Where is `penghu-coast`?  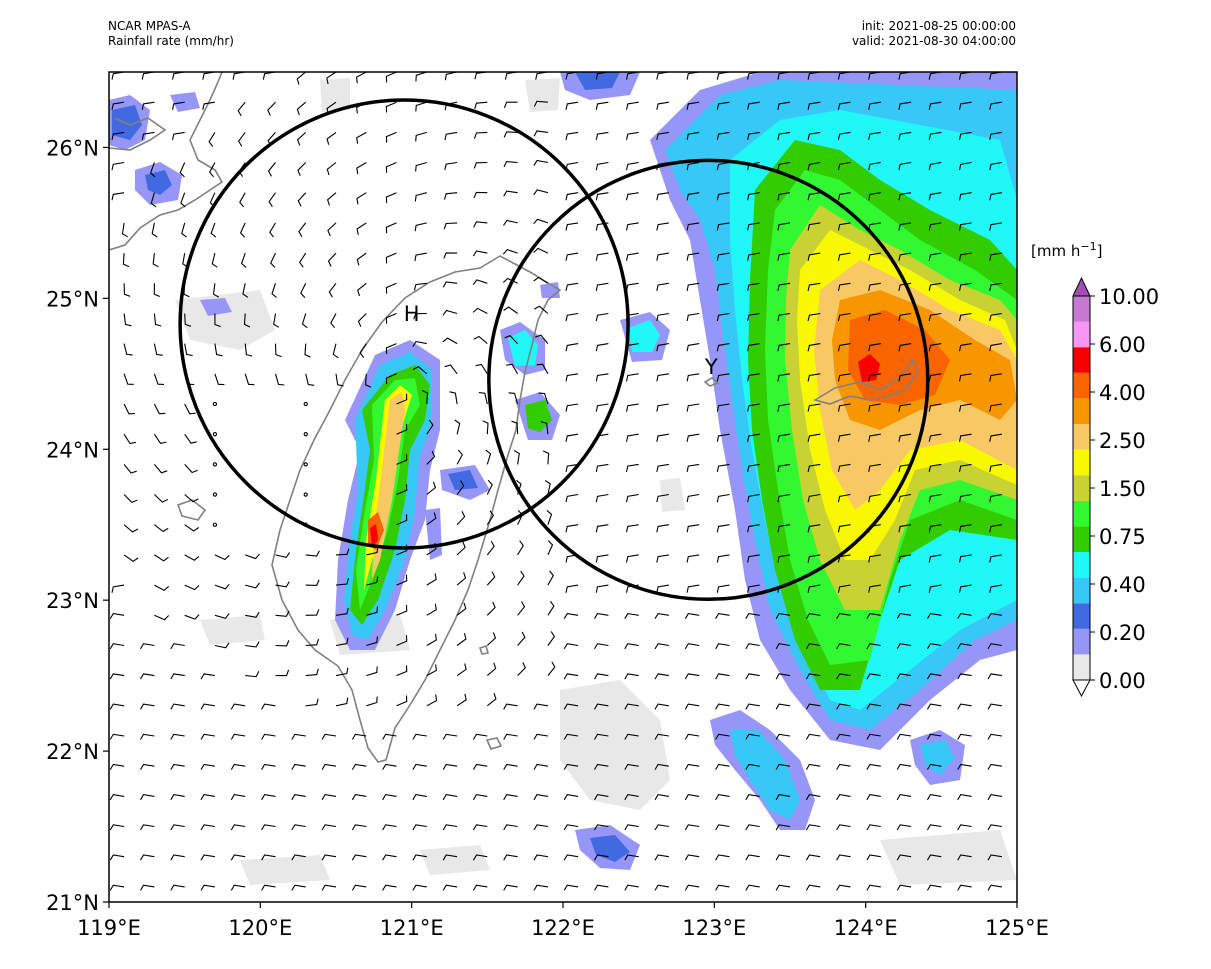
penghu-coast is located at coordinates (191, 510).